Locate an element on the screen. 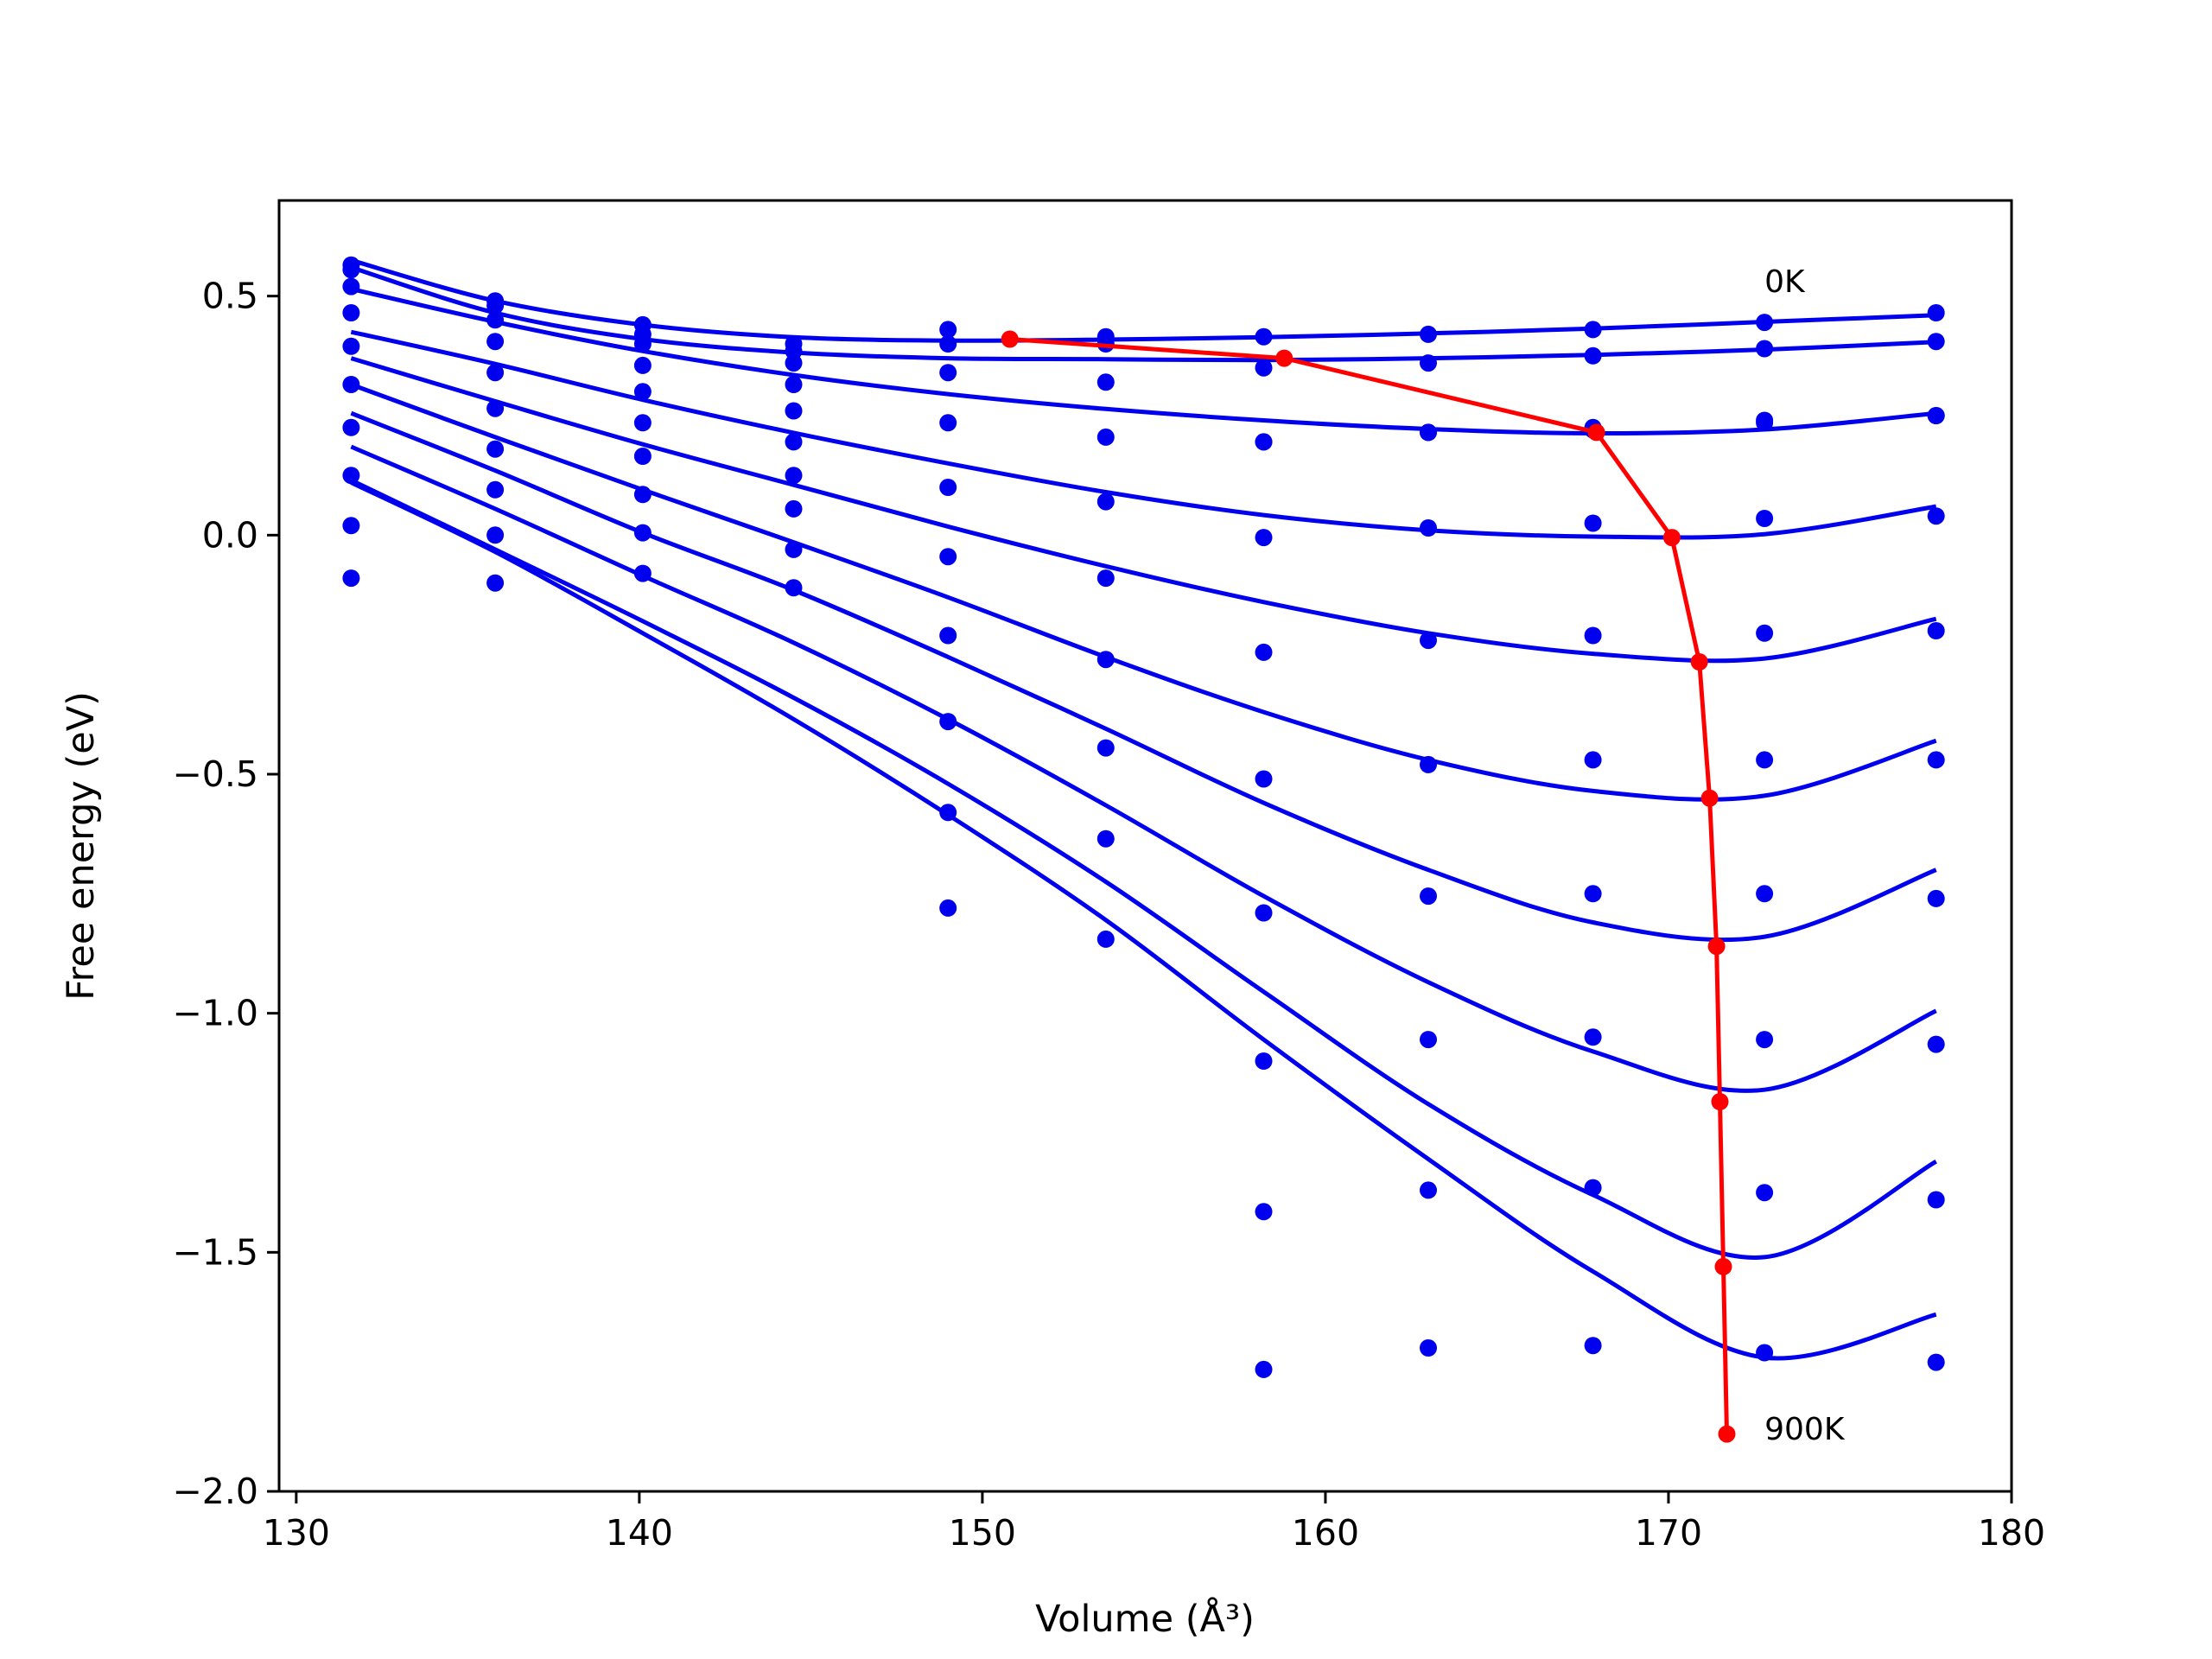 This screenshot has width=2212, height=1659. annotations: 0K 900K is located at coordinates (1805, 855).